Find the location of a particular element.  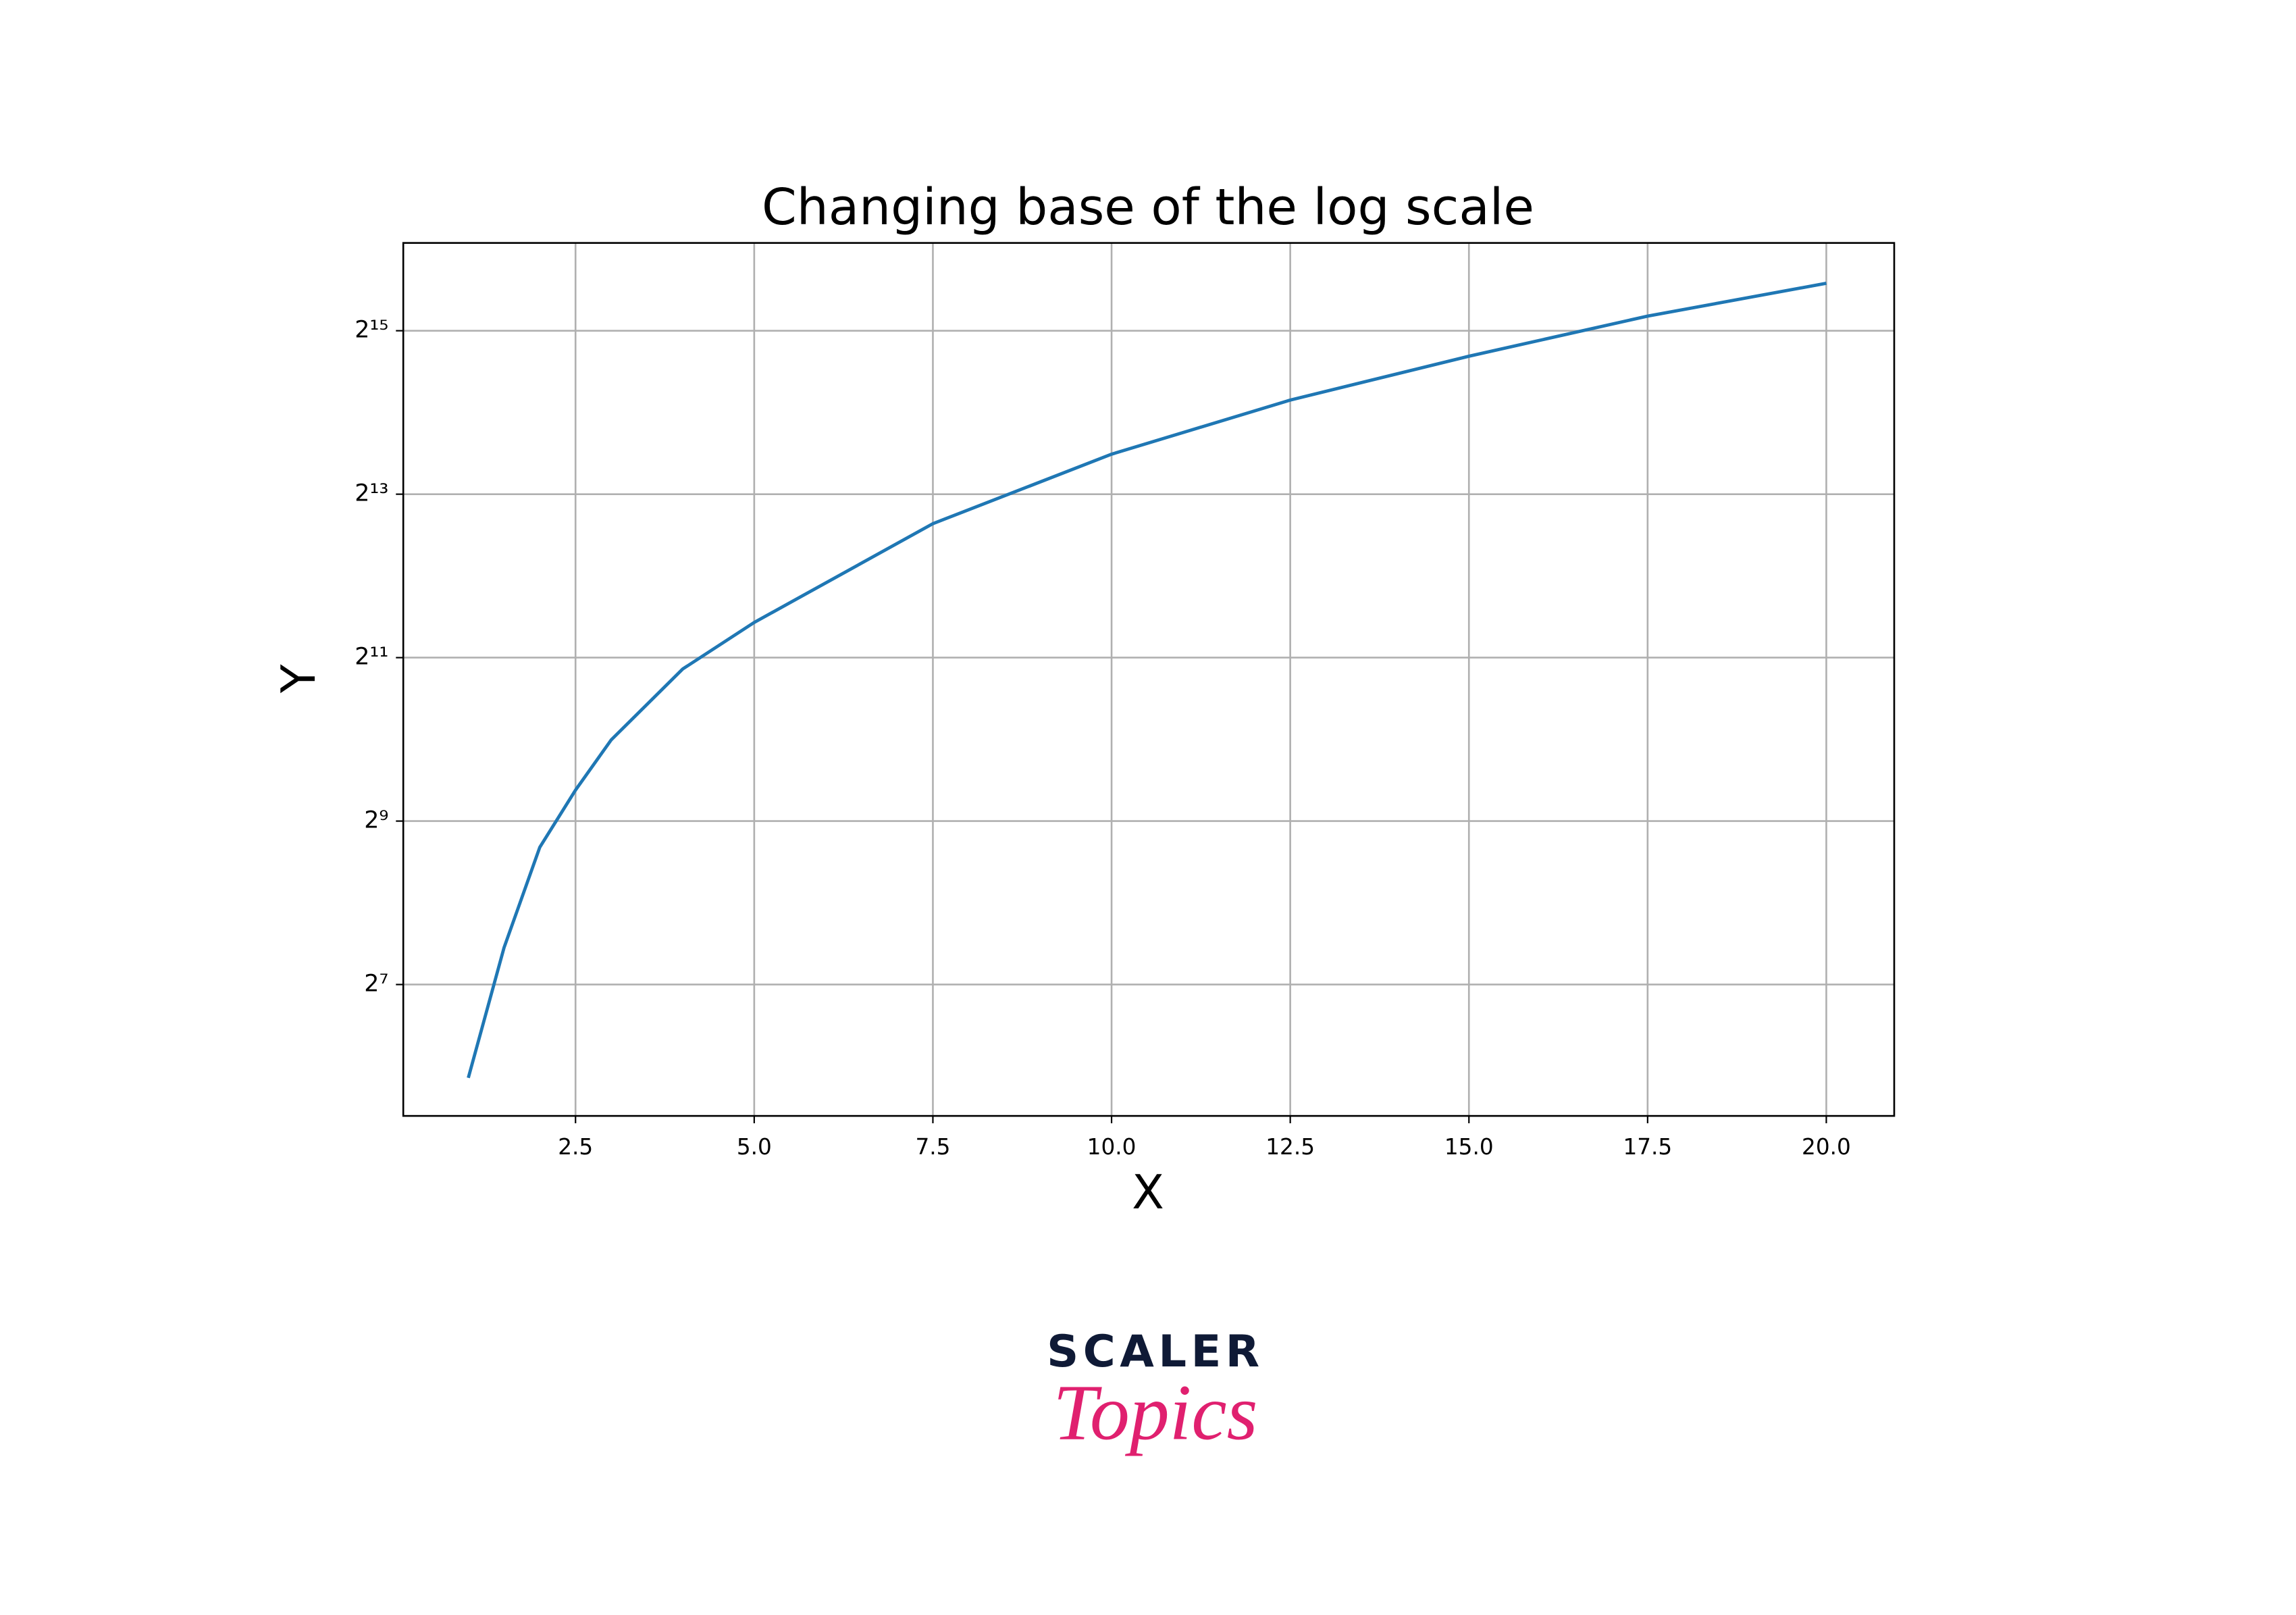

x-tick-label: 20.0 is located at coordinates (1826, 1147).